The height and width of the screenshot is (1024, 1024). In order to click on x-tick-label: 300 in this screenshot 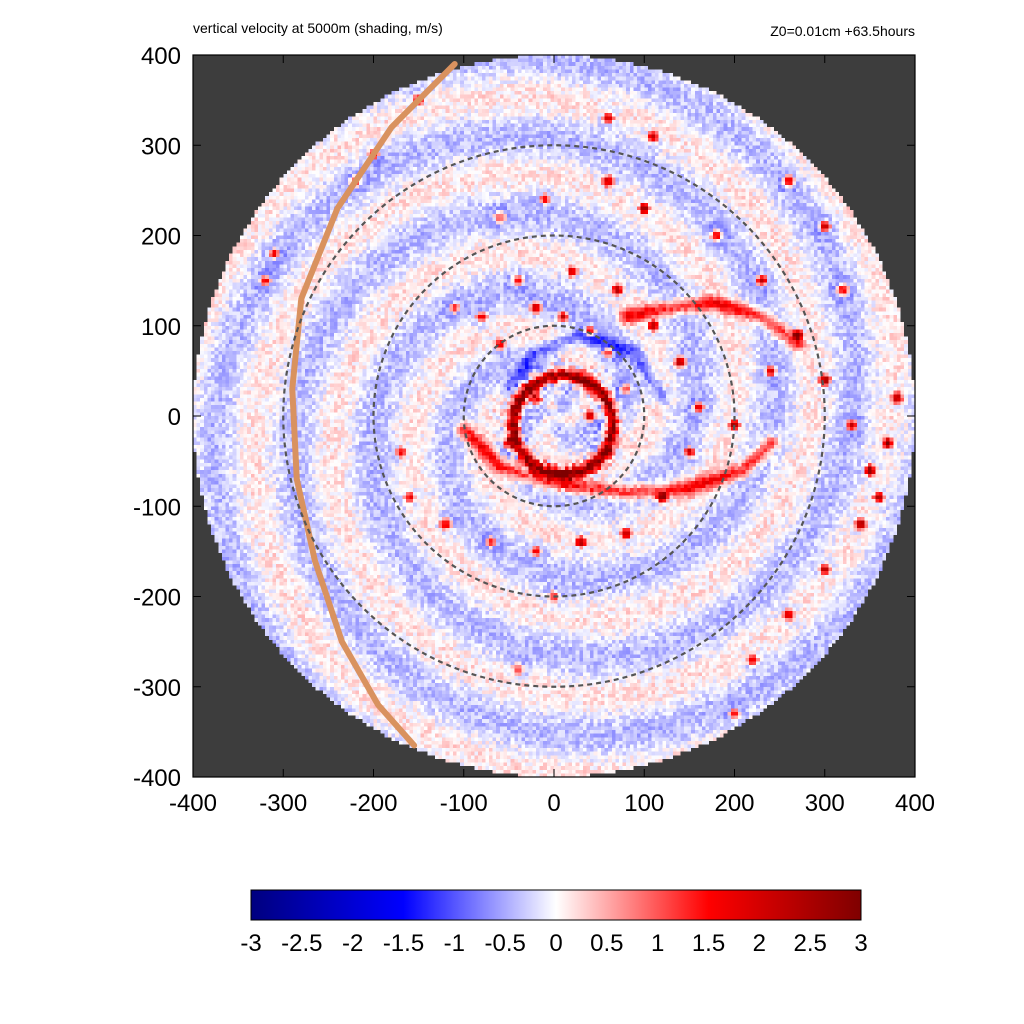, I will do `click(825, 803)`.